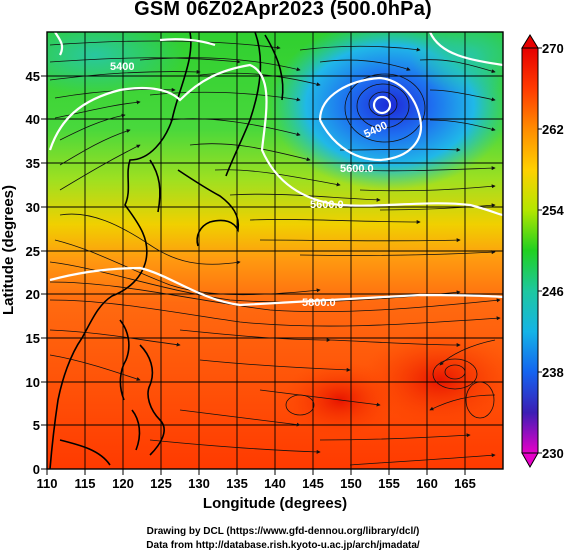 Image resolution: width=566 pixels, height=554 pixels. What do you see at coordinates (275, 483) in the screenshot?
I see `x-tick-label: 140` at bounding box center [275, 483].